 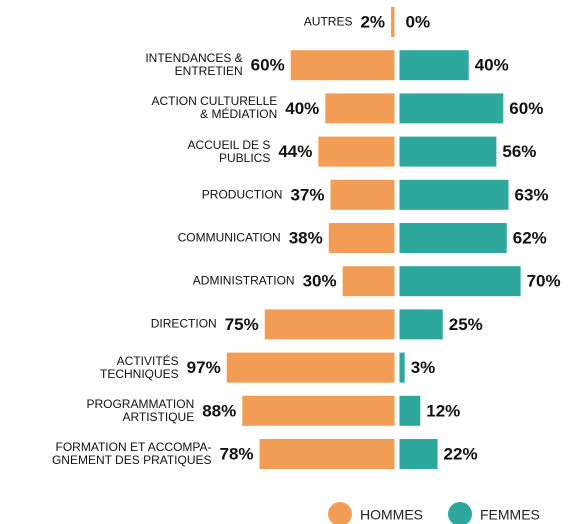 I want to click on value-label: 3%, so click(x=423, y=367).